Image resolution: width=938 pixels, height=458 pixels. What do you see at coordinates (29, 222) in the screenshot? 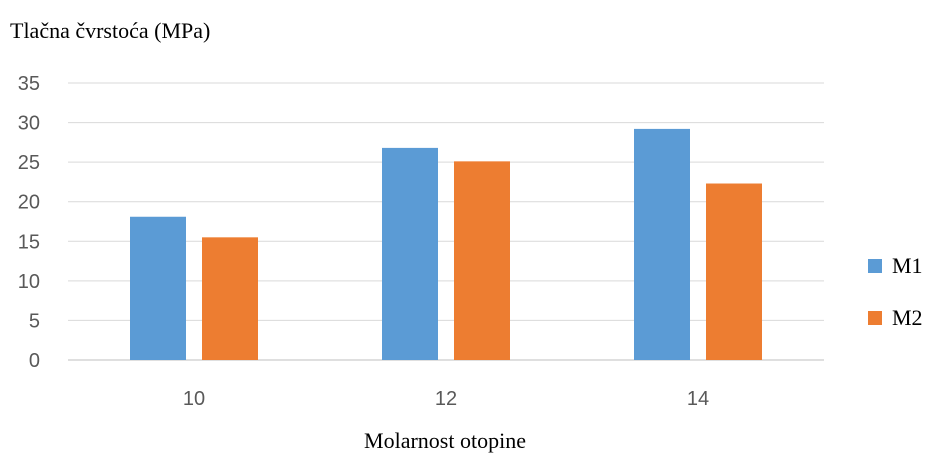
I see `y-axis-ticks: 0 5 10 15 20 25 30 35` at bounding box center [29, 222].